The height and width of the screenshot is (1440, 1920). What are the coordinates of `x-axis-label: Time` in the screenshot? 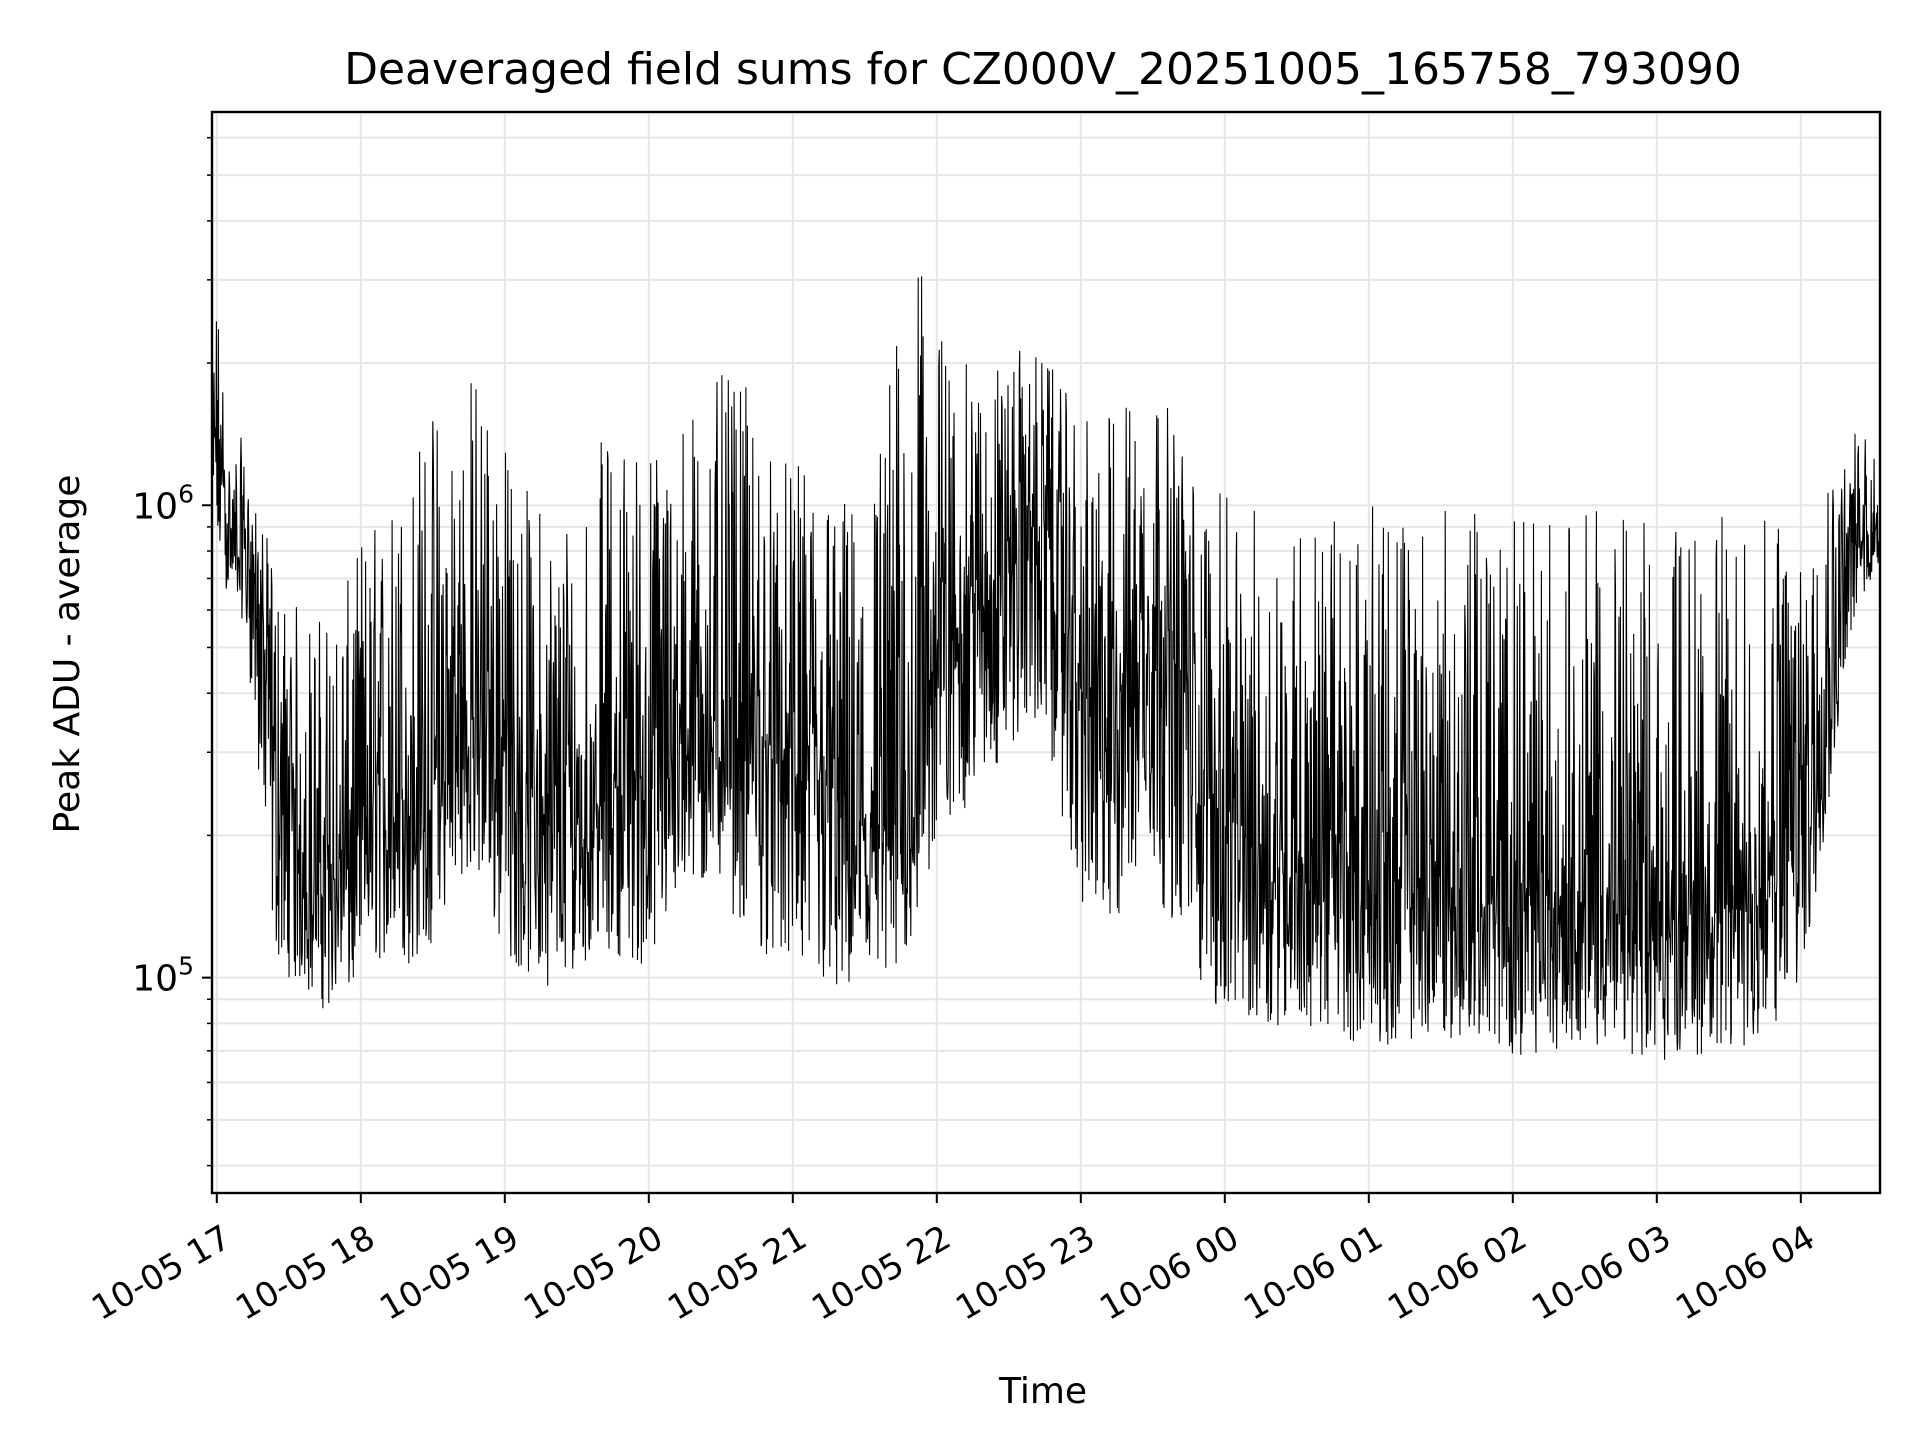 It's located at (1042, 1391).